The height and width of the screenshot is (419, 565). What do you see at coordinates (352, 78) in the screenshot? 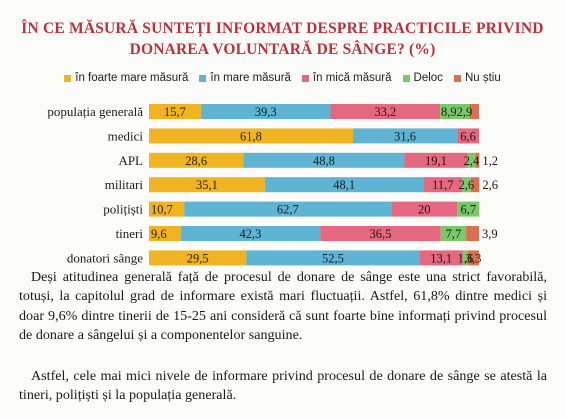
I see `legend-label: în mică măsură` at bounding box center [352, 78].